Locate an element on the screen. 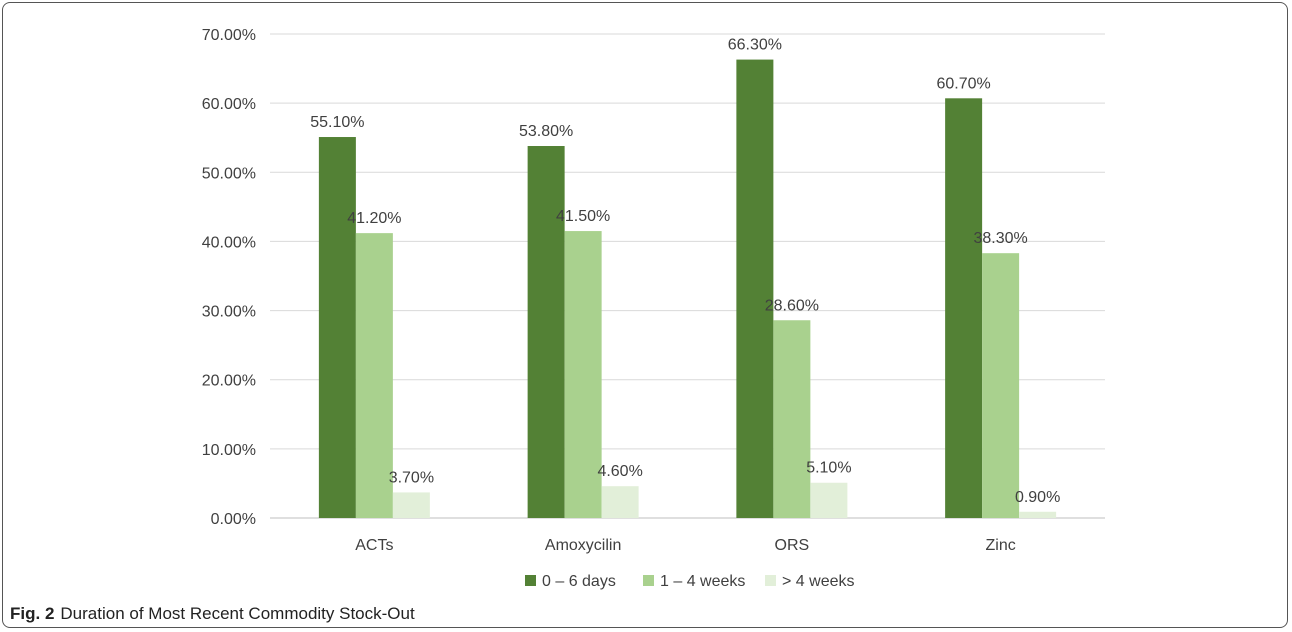 This screenshot has height=632, width=1292. y-tick-label: 20.00% is located at coordinates (229, 381).